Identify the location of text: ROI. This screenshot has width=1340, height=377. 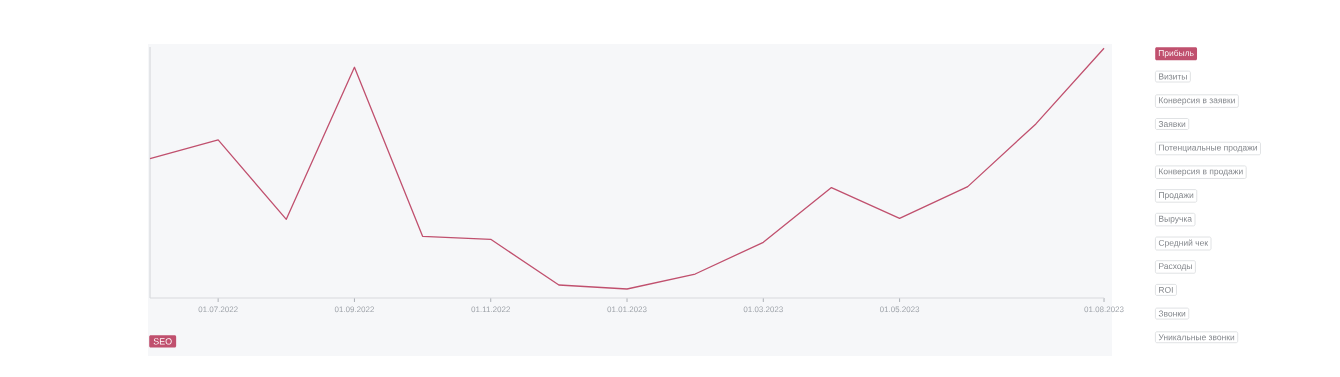
(1166, 289).